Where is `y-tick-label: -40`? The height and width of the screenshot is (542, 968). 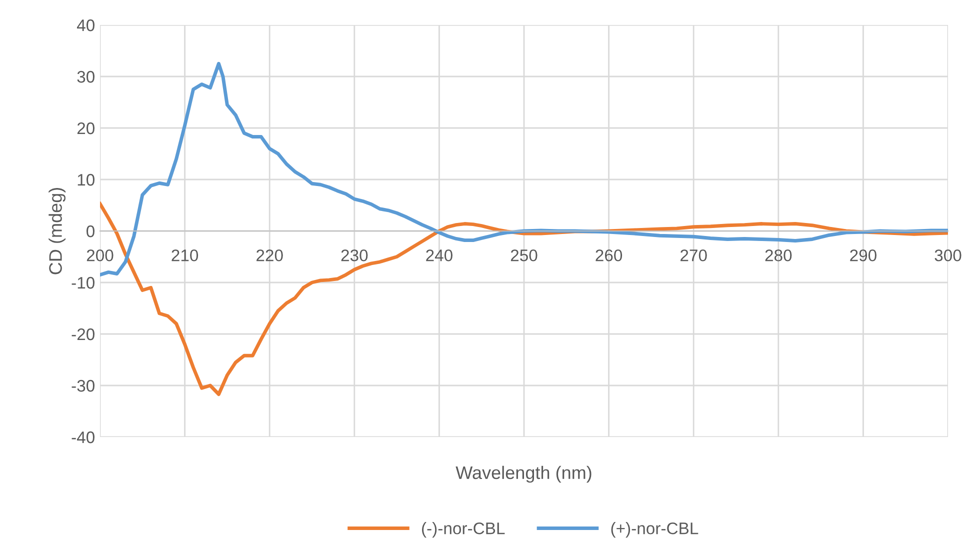
y-tick-label: -40 is located at coordinates (83, 437).